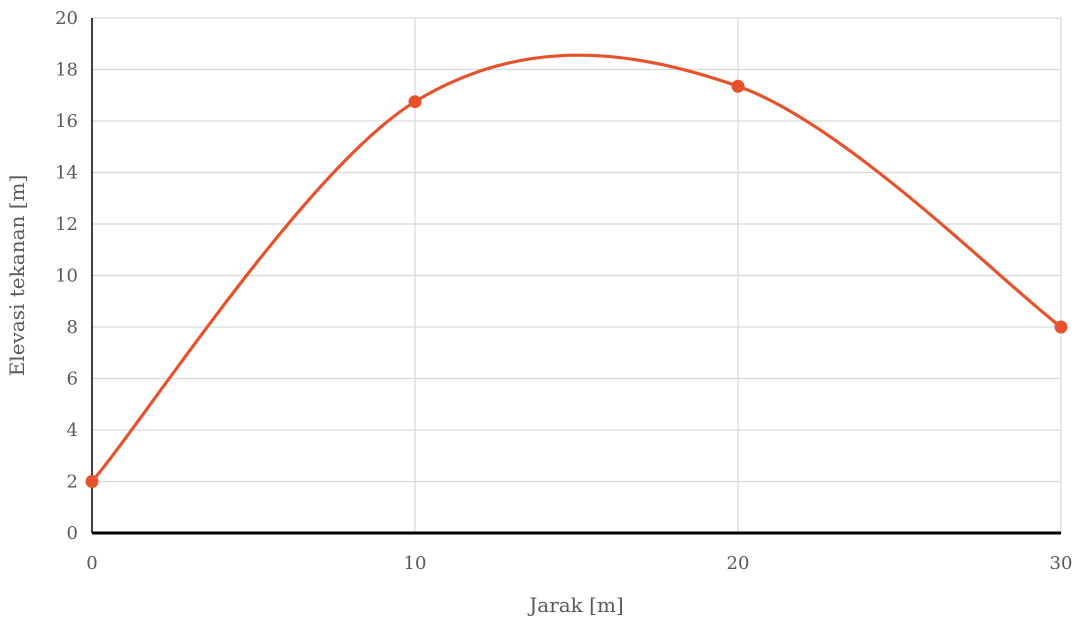  I want to click on y-tick-label: 6, so click(72, 379).